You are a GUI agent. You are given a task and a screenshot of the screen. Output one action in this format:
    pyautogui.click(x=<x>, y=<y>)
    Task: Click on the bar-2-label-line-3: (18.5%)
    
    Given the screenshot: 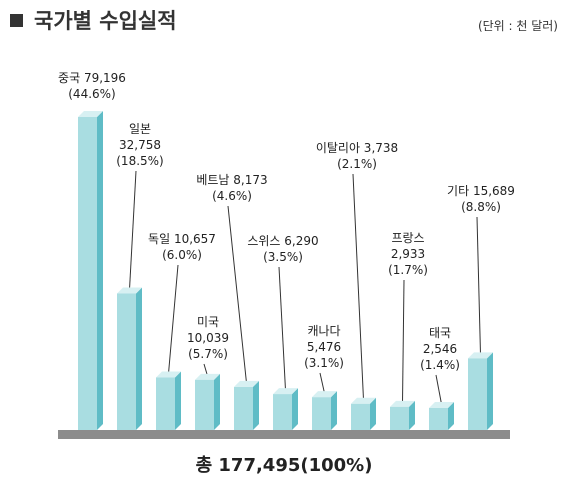 What is the action you would take?
    pyautogui.click(x=139, y=161)
    